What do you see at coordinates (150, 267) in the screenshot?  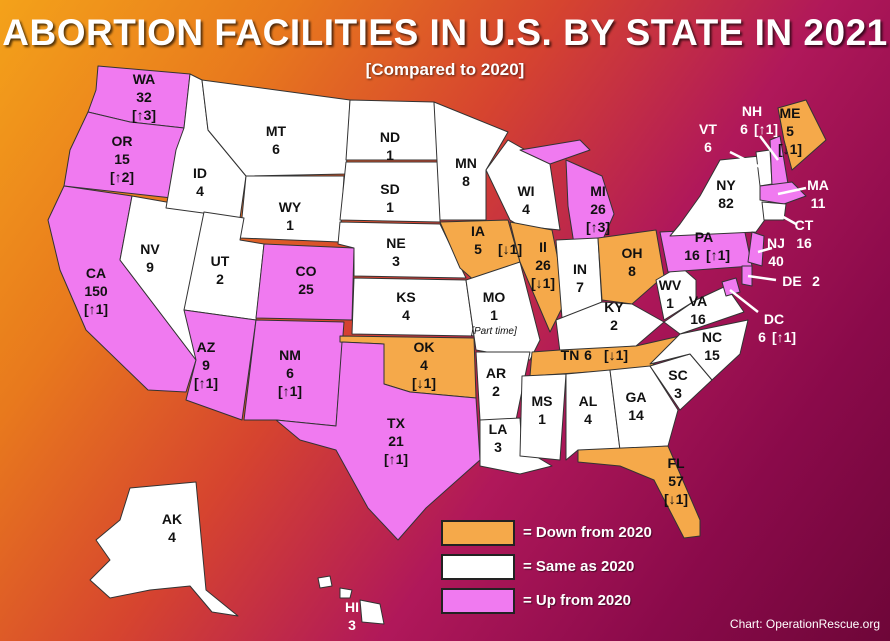 I see `state-count-NV: 9` at bounding box center [150, 267].